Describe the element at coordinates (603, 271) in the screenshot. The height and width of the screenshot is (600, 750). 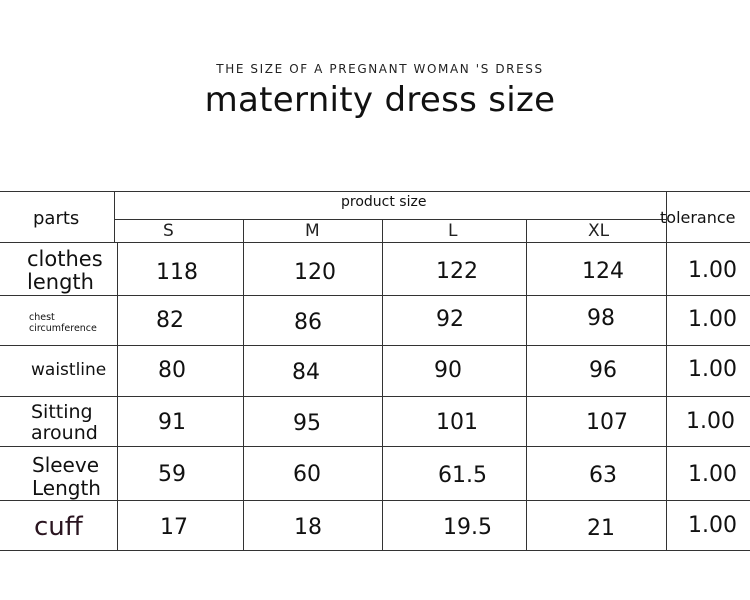
I see `table-cell: 124` at that location.